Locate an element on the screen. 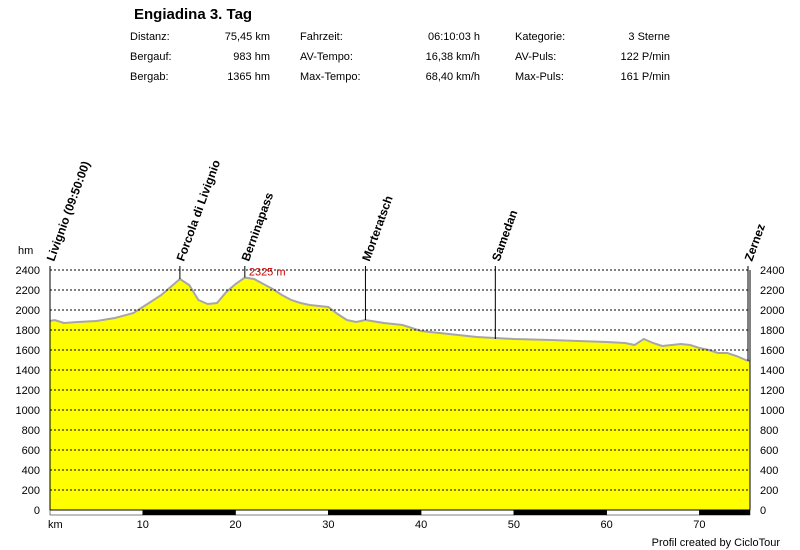 This screenshot has width=800, height=550. stat-value: 983 hm is located at coordinates (251, 57).